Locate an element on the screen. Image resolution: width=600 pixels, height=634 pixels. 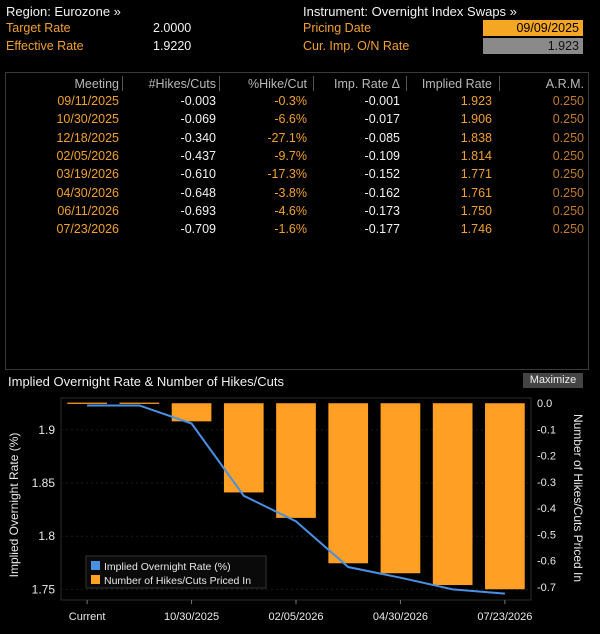
cell-implied-rate: 1.923 is located at coordinates (476, 101).